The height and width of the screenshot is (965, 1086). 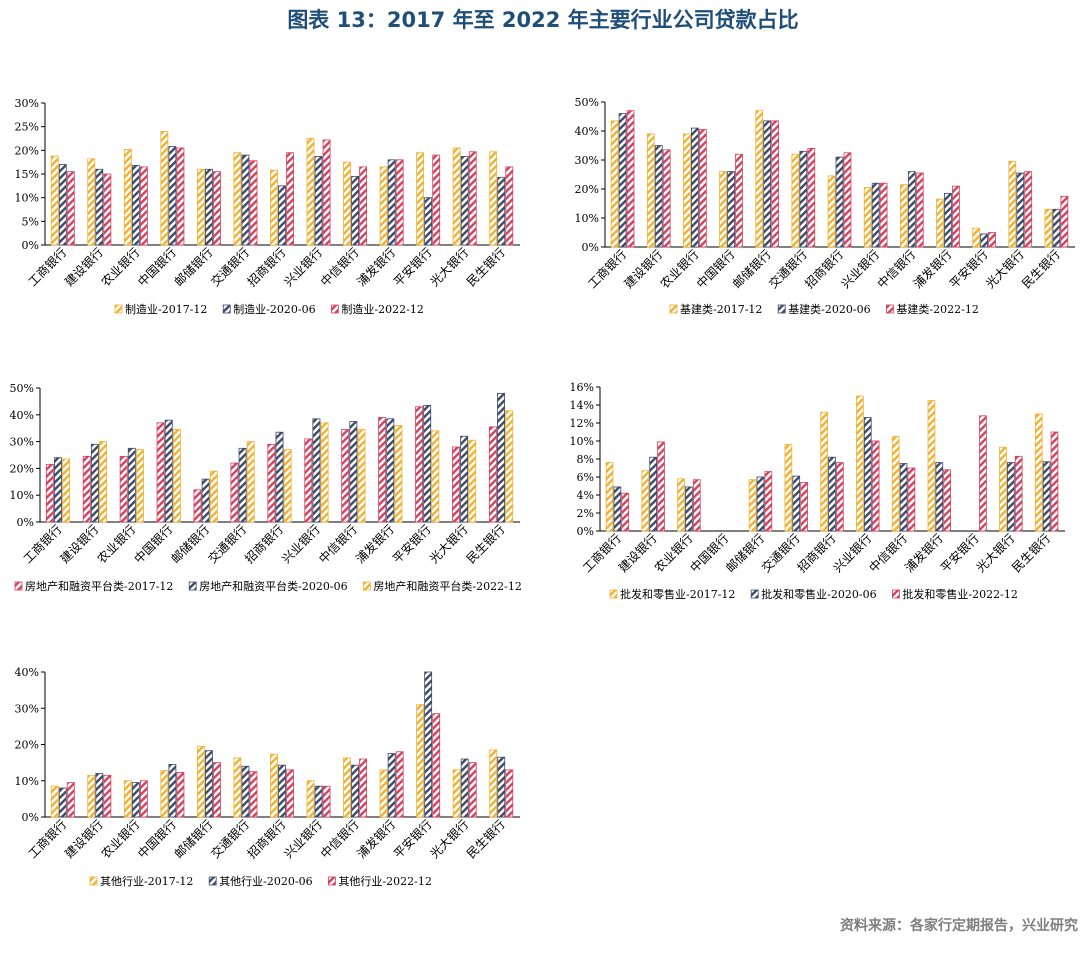 What do you see at coordinates (99, 586) in the screenshot?
I see `legend-label: 房地产和融资平台类-2017-12` at bounding box center [99, 586].